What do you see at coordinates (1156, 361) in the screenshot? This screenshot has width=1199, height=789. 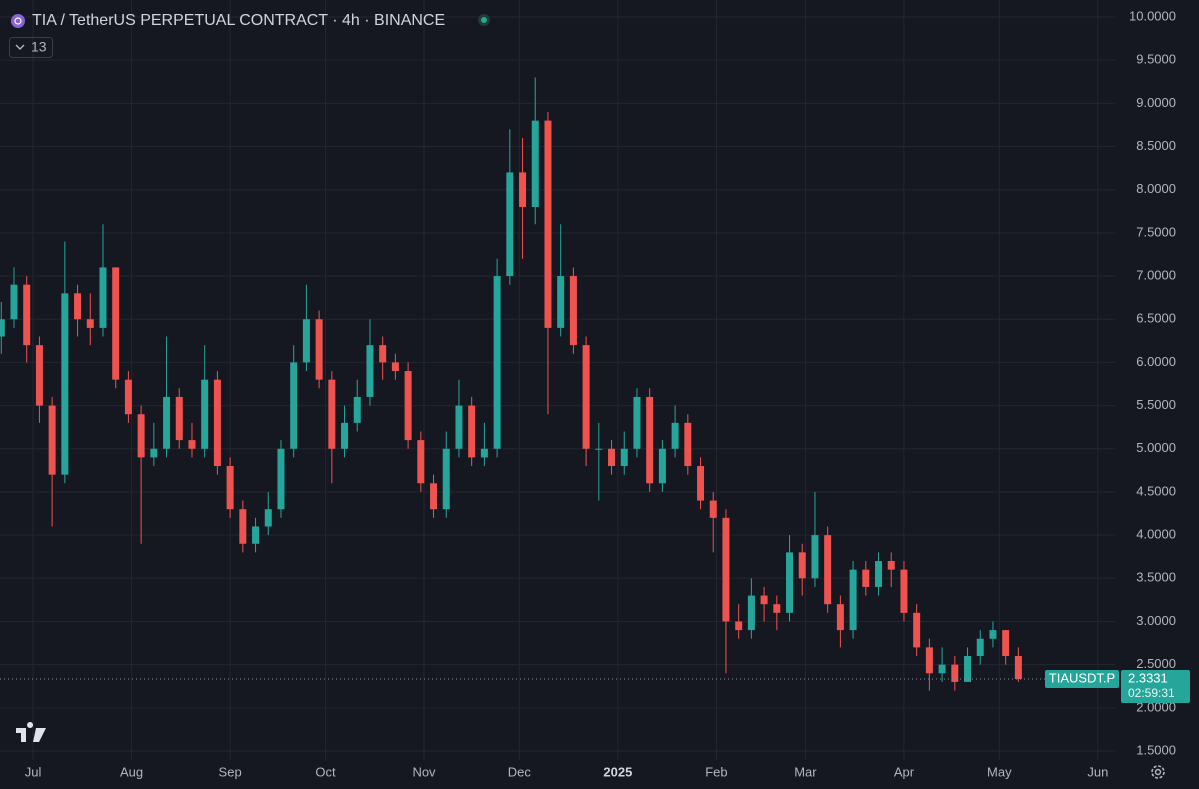 I see `y-tick-label: 6.0000` at bounding box center [1156, 361].